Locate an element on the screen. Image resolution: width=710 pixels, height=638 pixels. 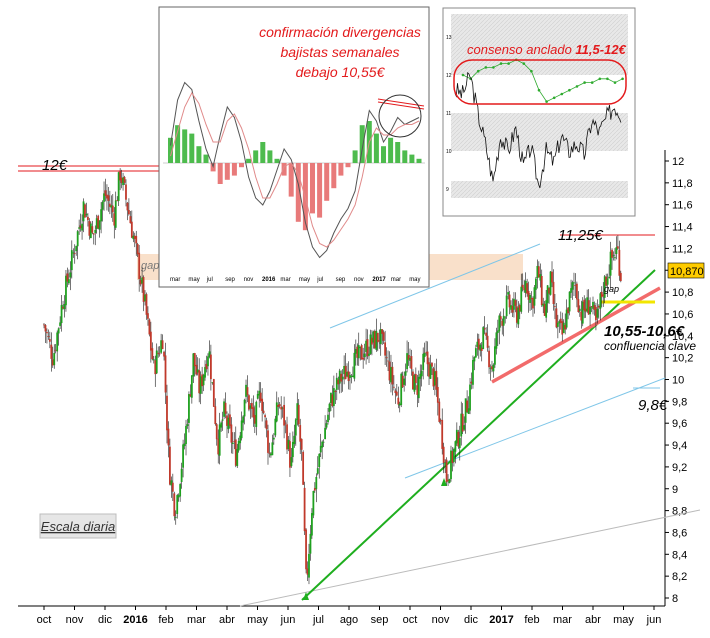
x-tick-label: may is located at coordinates (623, 620).